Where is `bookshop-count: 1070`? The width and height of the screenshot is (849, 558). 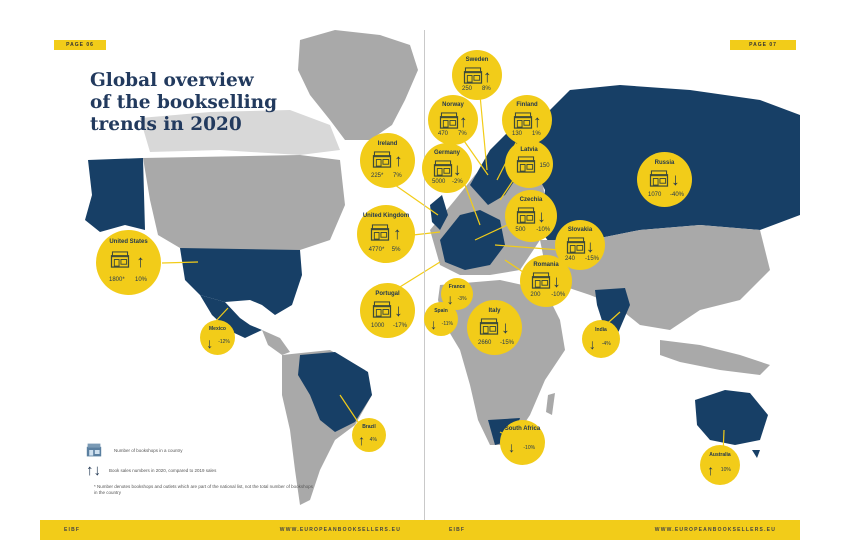 bookshop-count: 1070 is located at coordinates (655, 194).